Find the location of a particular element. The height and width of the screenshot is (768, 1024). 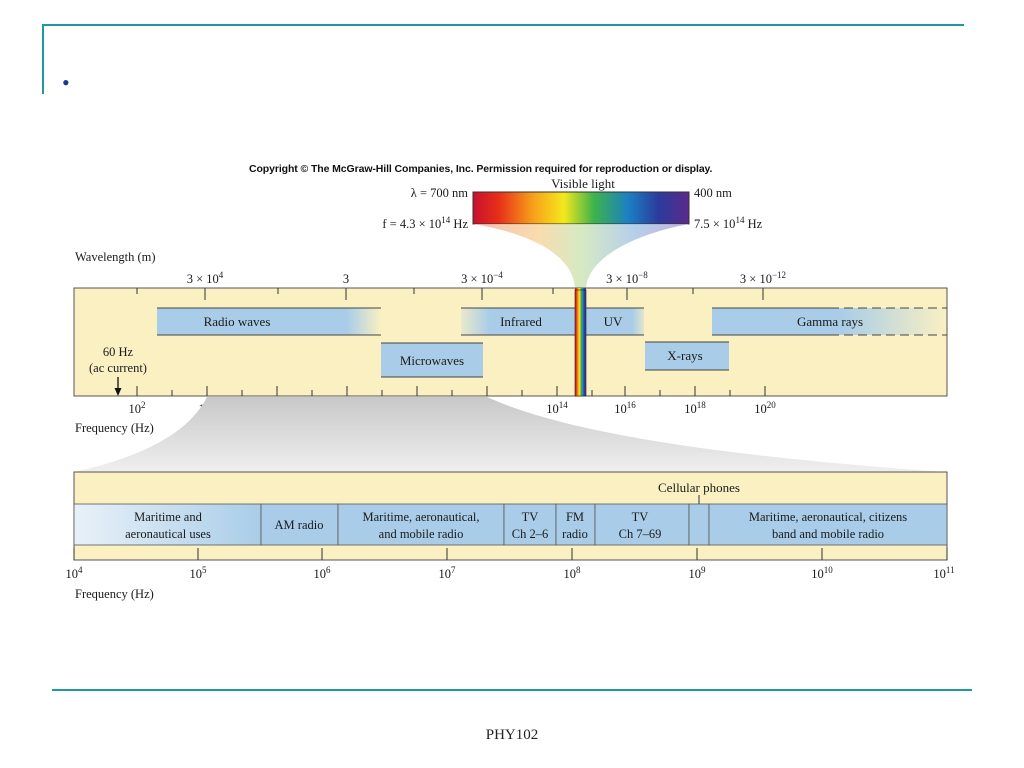

frequency-low-prefix: f = 4.3 × 10 is located at coordinates (411, 224).